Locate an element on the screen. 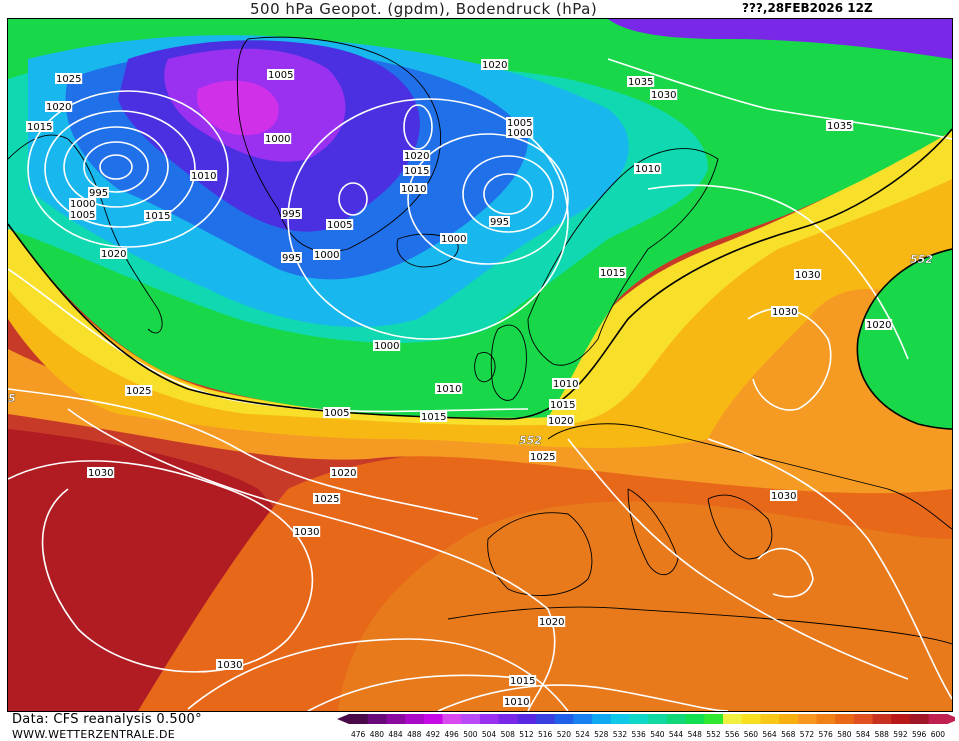 The height and width of the screenshot is (741, 959). data-source: Data: CFS reanalysis 0.500° is located at coordinates (107, 719).